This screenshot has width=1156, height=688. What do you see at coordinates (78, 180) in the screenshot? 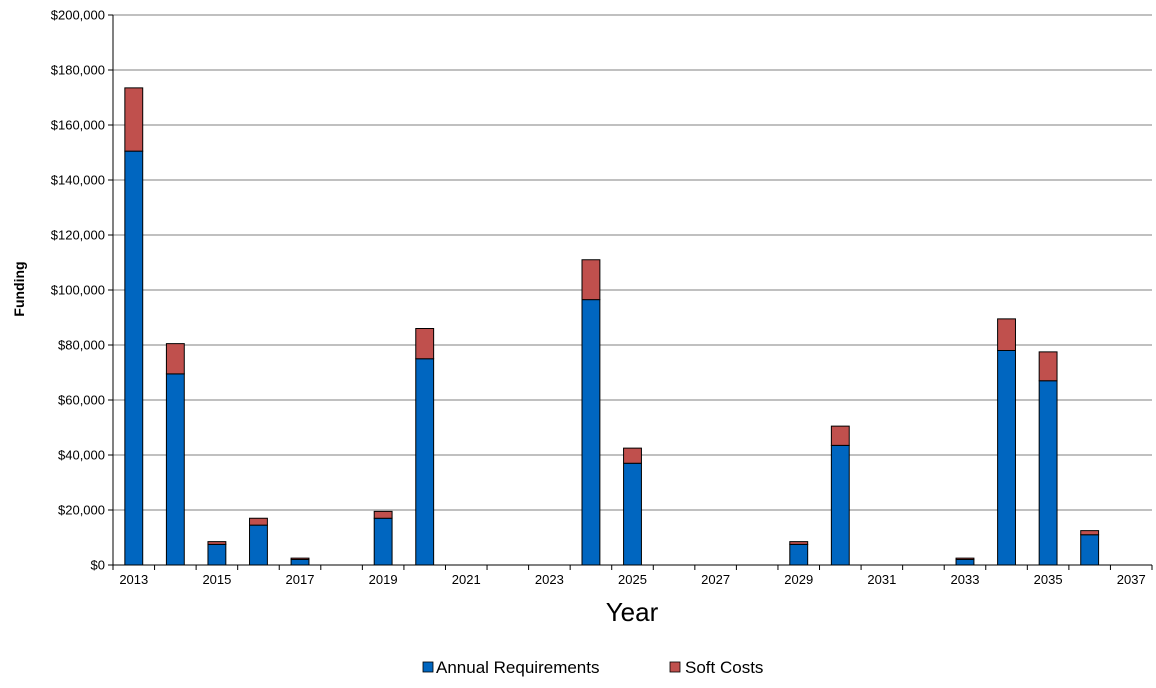
I see `y-tick-label: $140,000` at bounding box center [78, 180].